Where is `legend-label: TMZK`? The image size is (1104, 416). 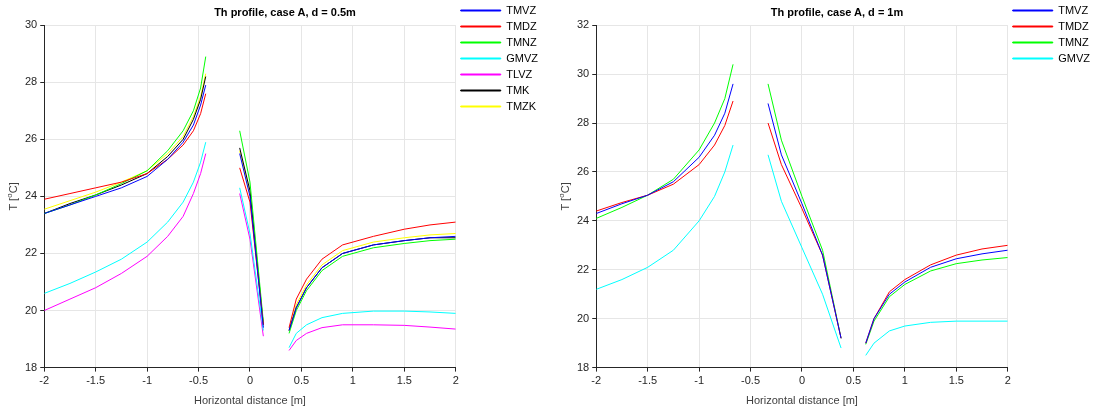 legend-label: TMZK is located at coordinates (521, 105).